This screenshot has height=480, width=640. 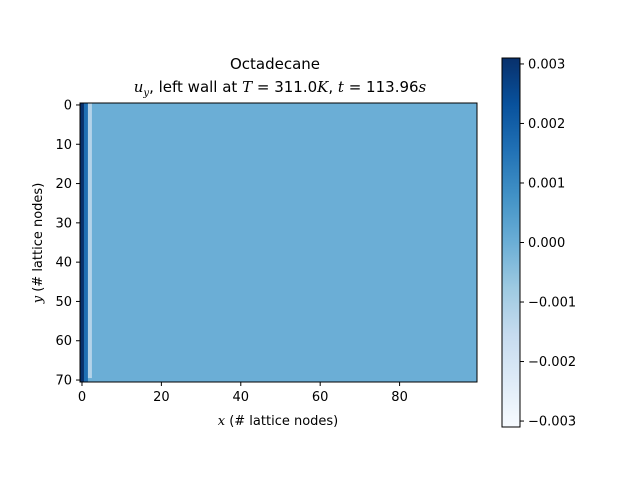 What do you see at coordinates (38, 299) in the screenshot?
I see `y-axis-sym: y` at bounding box center [38, 299].